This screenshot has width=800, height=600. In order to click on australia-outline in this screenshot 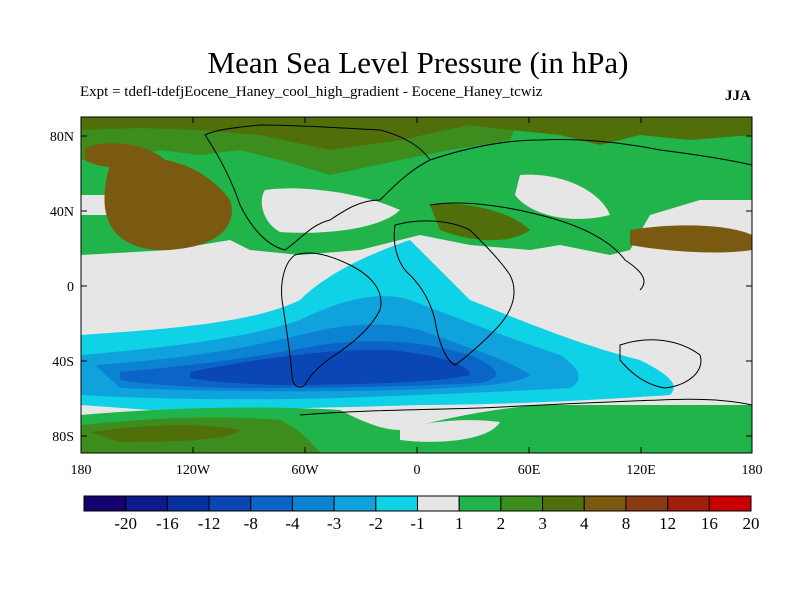, I will do `click(660, 364)`.